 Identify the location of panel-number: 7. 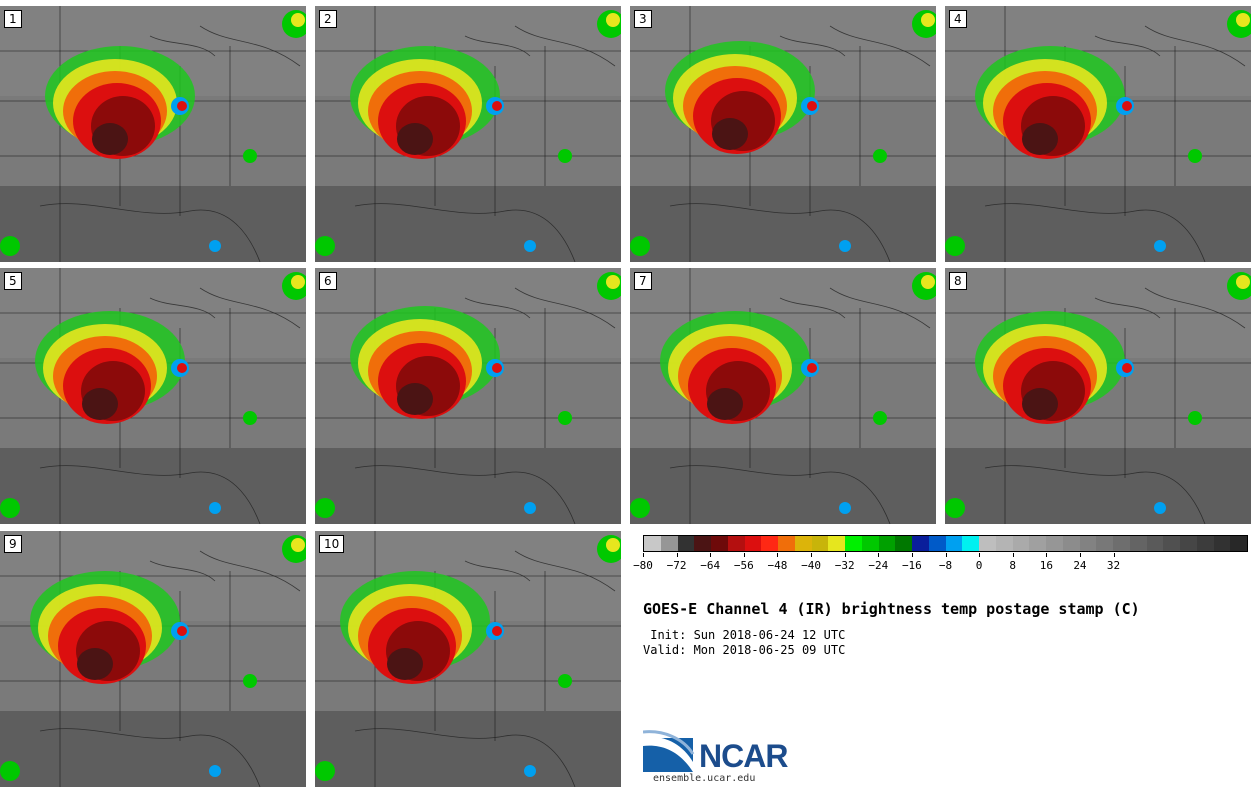
(643, 281).